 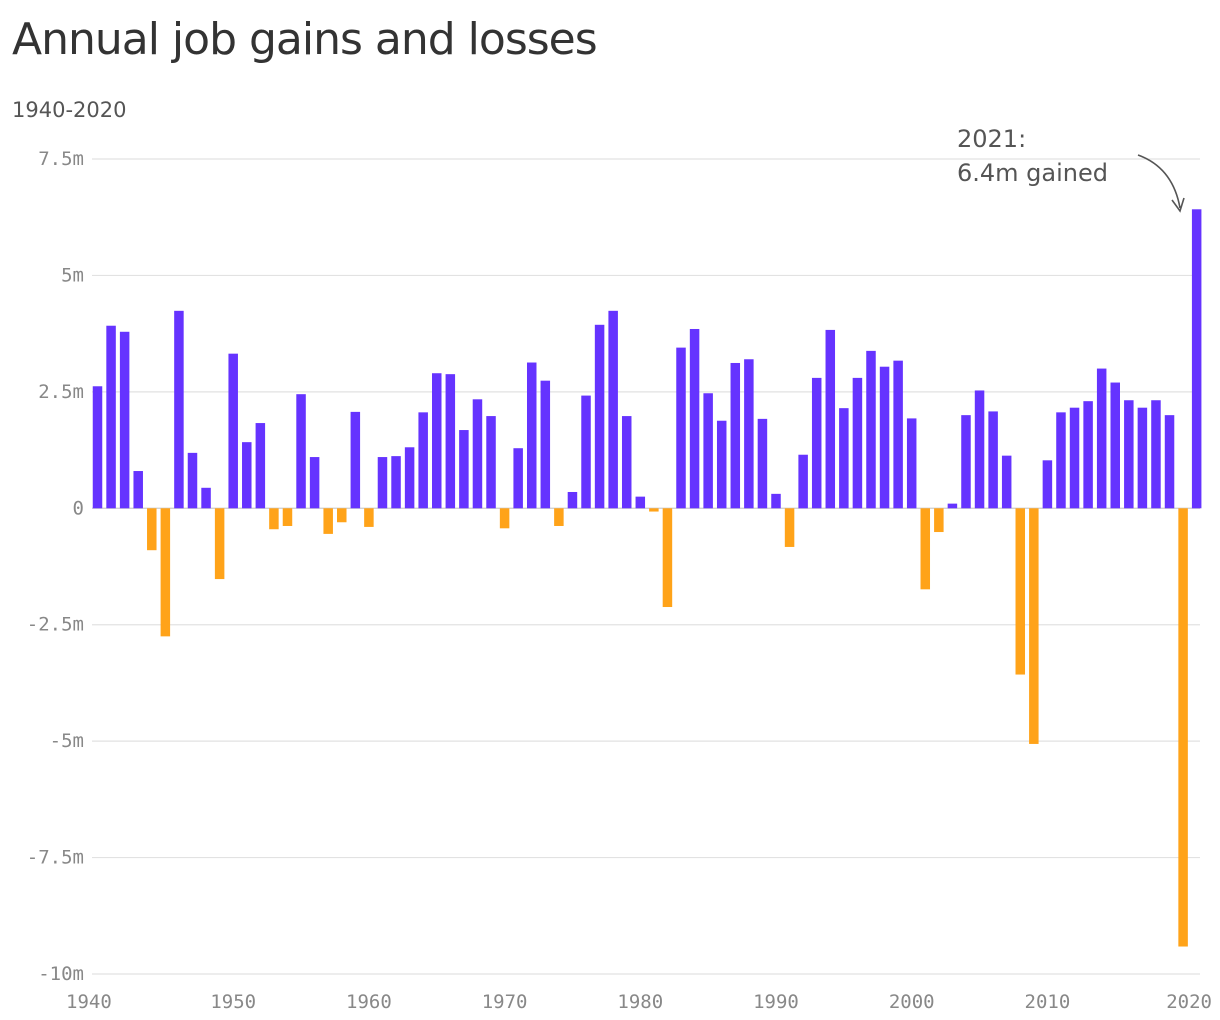 I want to click on bar-1948, so click(x=206, y=498).